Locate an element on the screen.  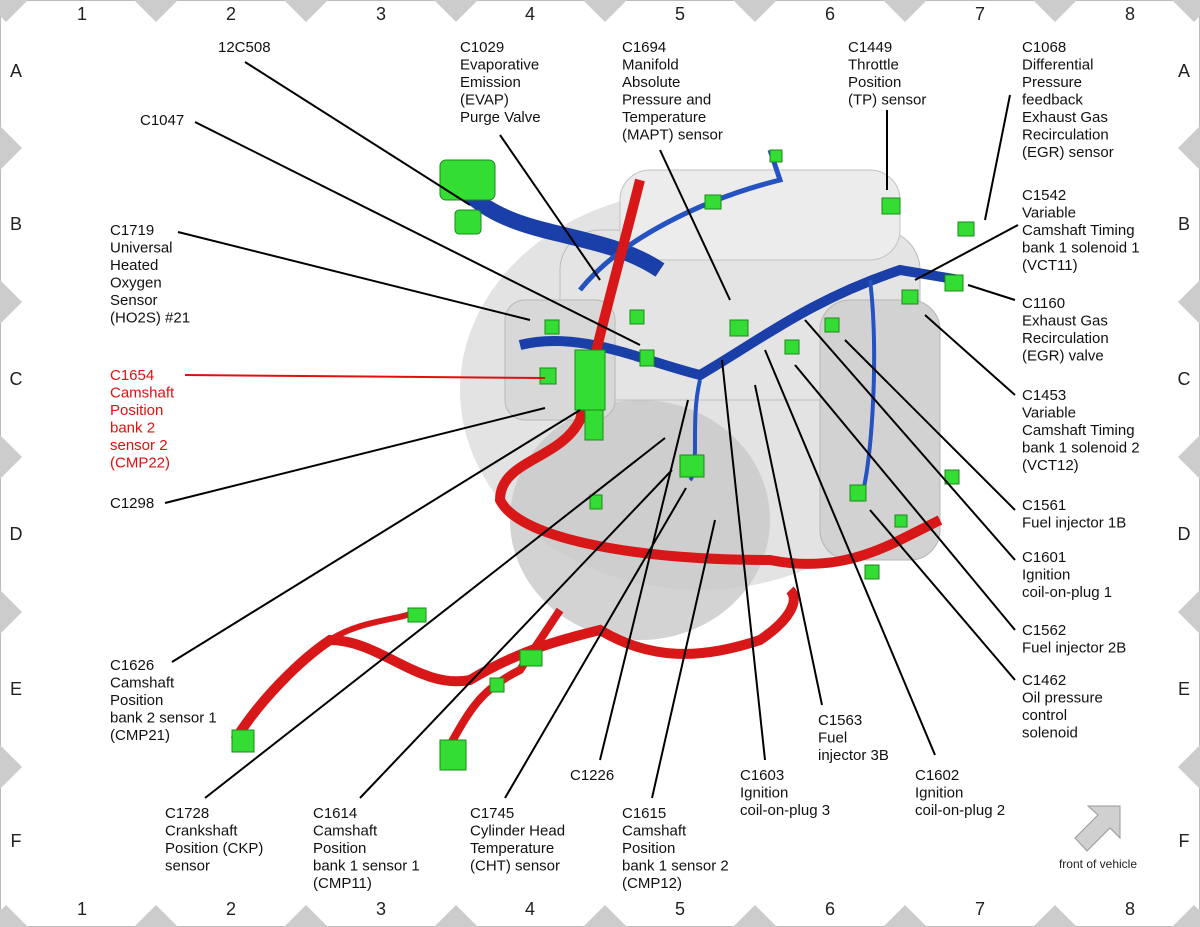
callout-label: C1563 Fuel injector 3B is located at coordinates (853, 738).